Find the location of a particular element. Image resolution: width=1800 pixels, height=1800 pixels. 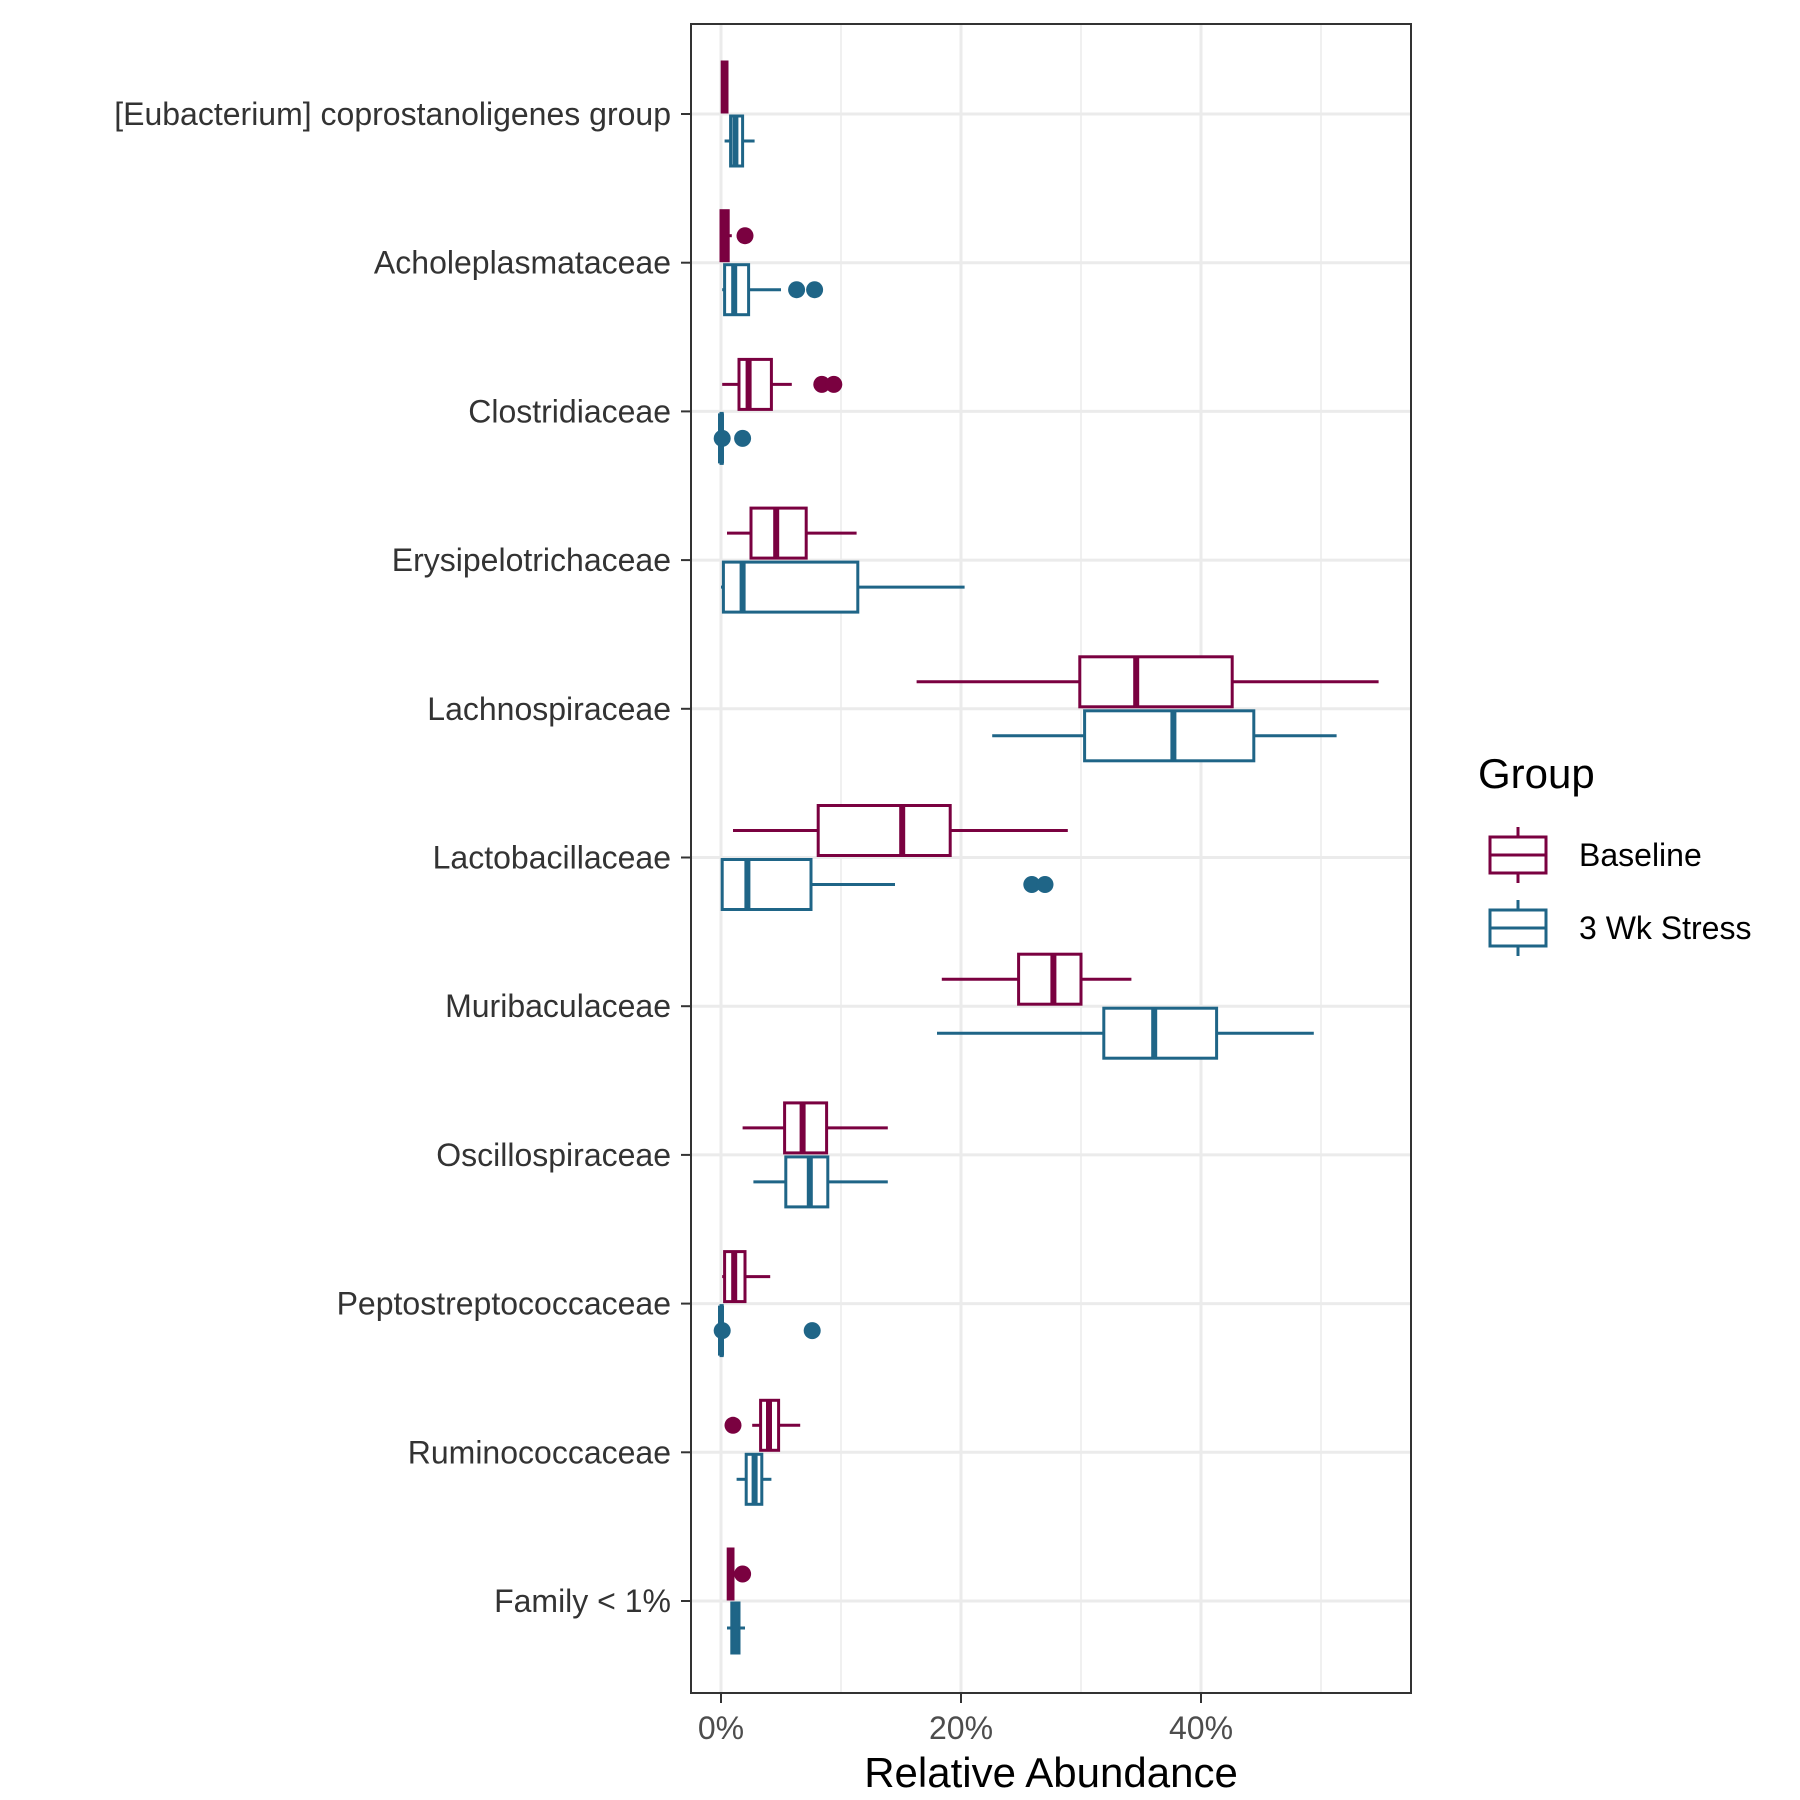

legend-item: Baseline is located at coordinates (1595, 855).